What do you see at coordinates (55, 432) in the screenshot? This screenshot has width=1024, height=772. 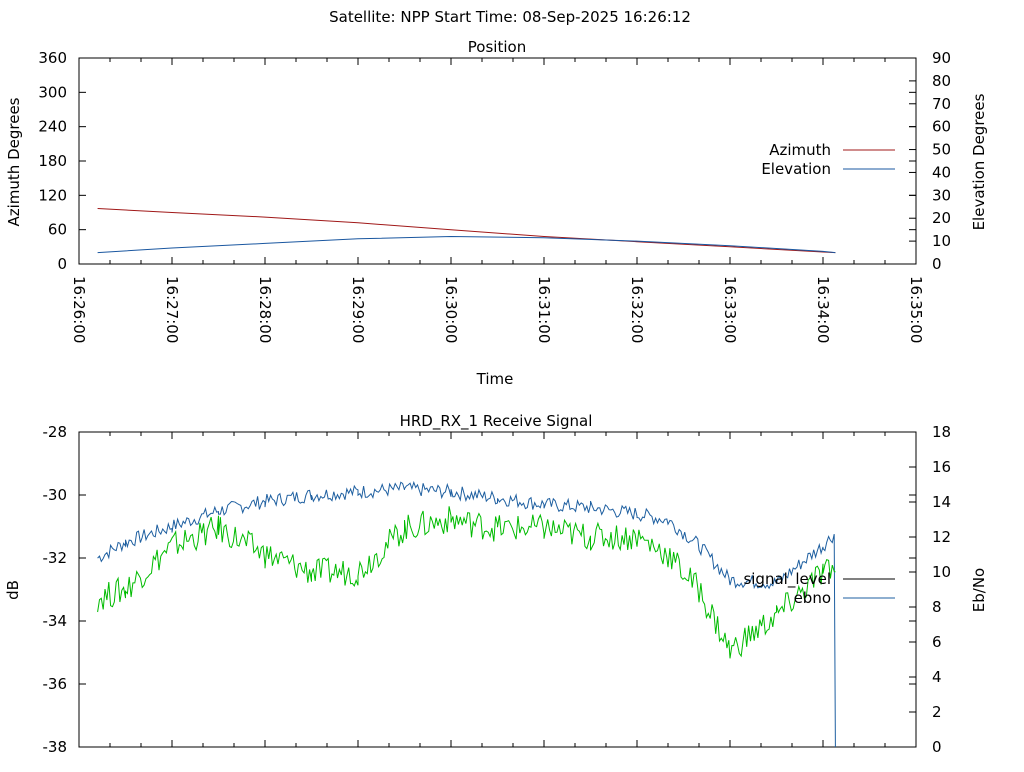 I see `left-tick-label: -28` at bounding box center [55, 432].